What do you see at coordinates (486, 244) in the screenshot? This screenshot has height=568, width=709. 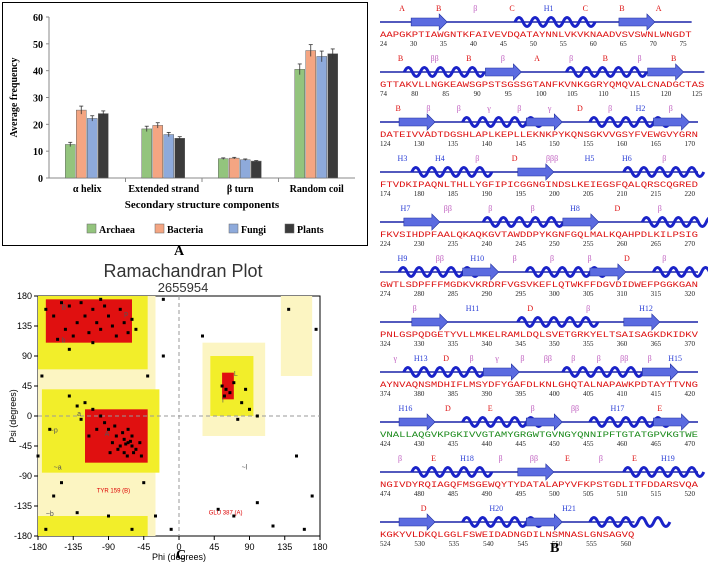 I see `residue-number: 240` at bounding box center [486, 244].